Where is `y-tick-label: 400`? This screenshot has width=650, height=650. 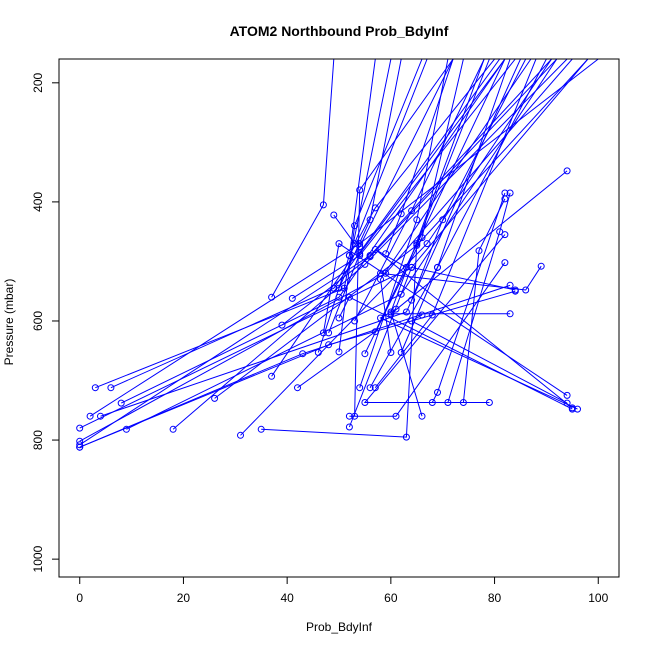 y-tick-label: 400 is located at coordinates (38, 202).